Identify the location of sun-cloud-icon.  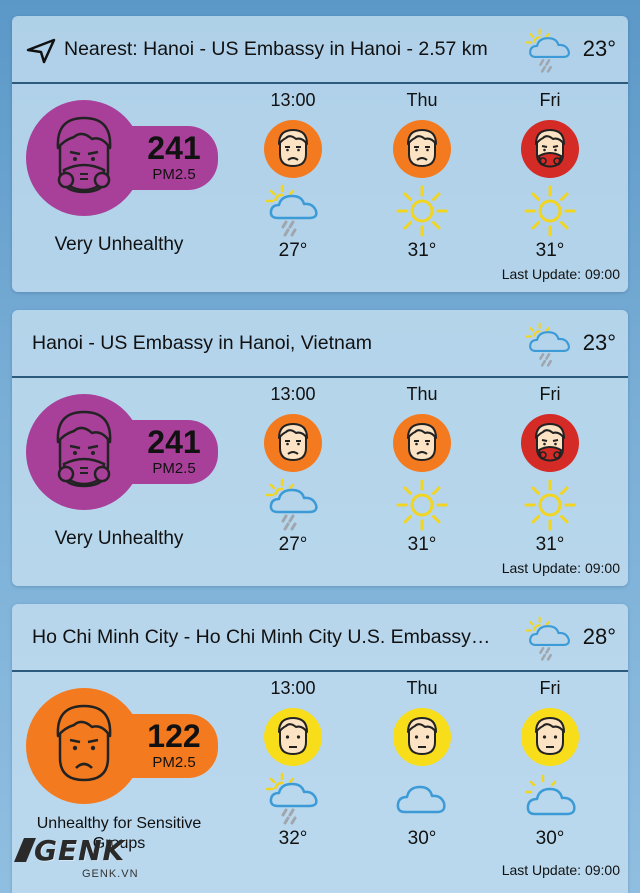
(550, 799).